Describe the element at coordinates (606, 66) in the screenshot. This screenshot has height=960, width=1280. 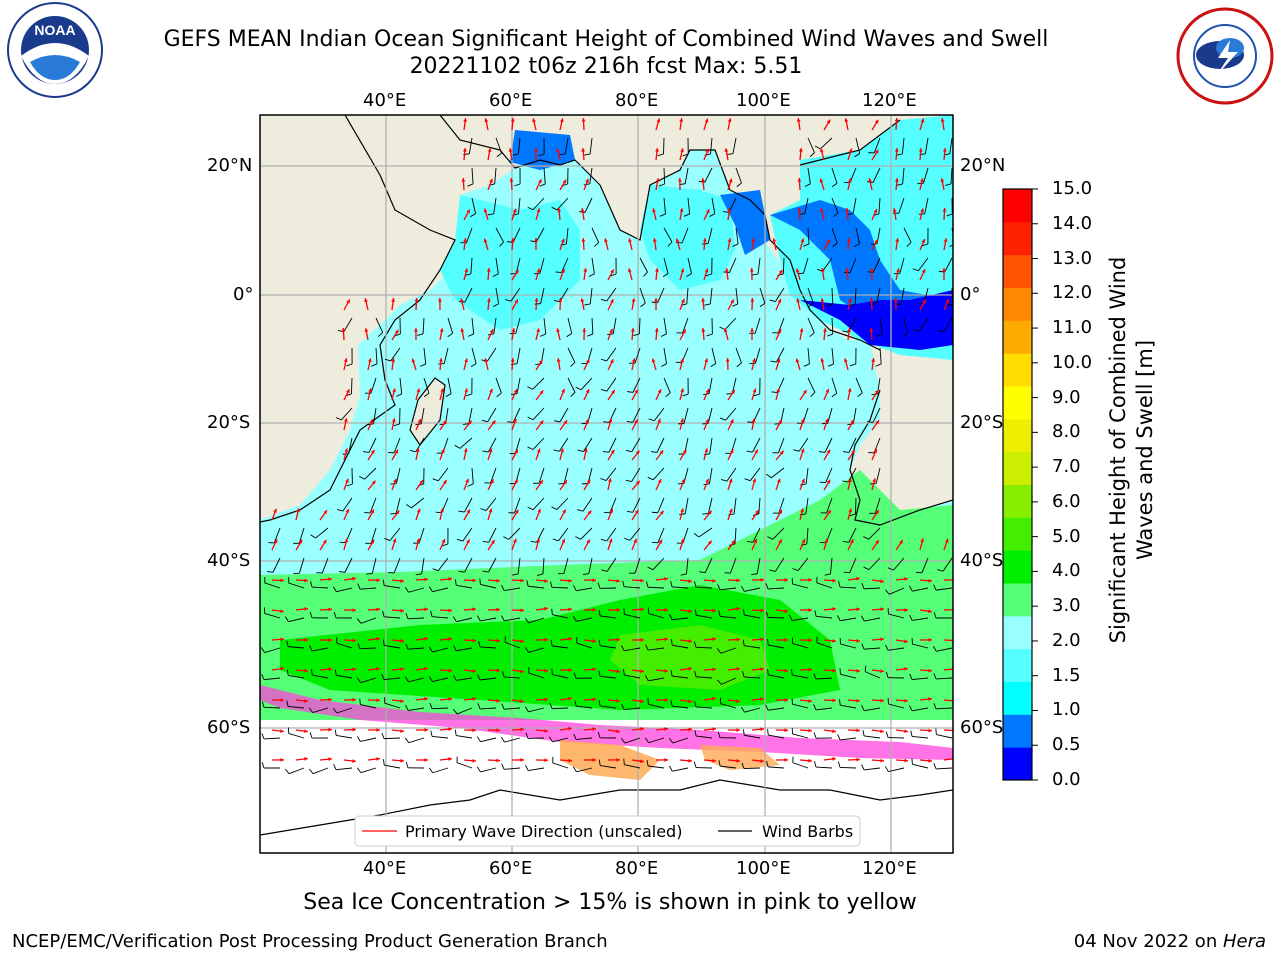
I see `chart-subtitle: 20221102 t06z 216h fcst Max: 5.51` at that location.